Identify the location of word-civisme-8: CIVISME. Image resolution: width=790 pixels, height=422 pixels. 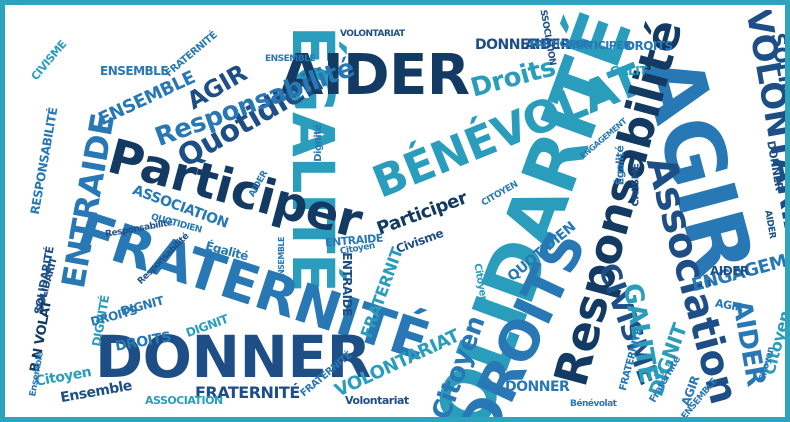
(636, 185).